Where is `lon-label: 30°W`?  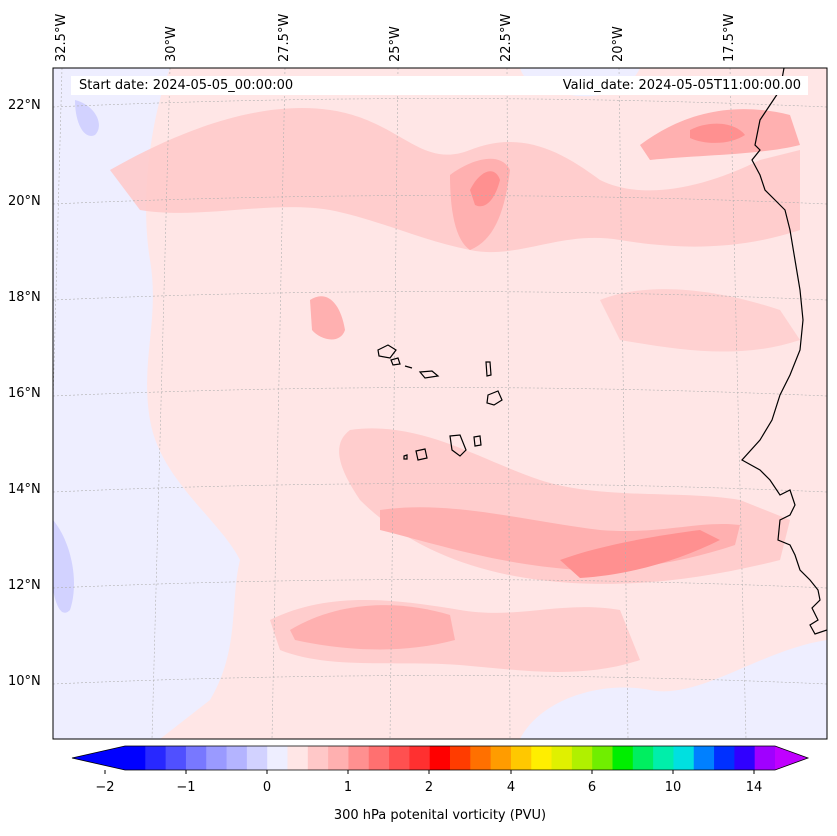 lon-label: 30°W is located at coordinates (171, 44).